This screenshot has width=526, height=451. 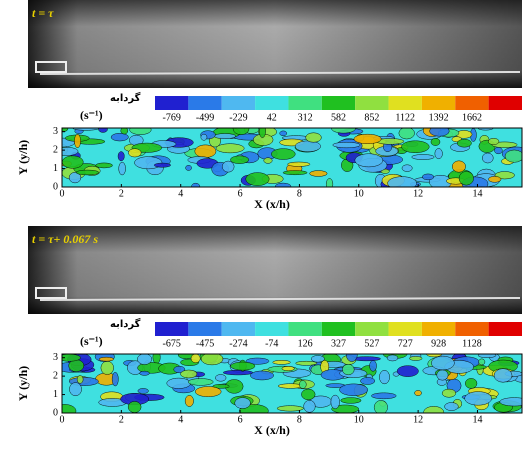 What do you see at coordinates (91, 115) in the screenshot?
I see `colorbar-unit: (s⁻¹)` at bounding box center [91, 115].